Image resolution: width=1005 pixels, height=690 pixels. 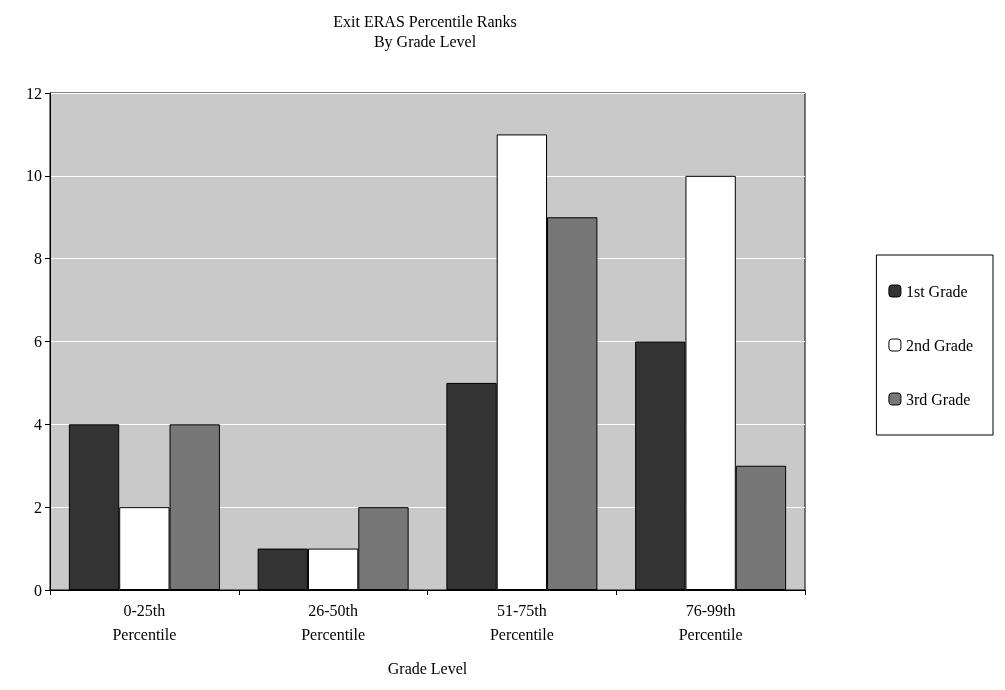 I want to click on legend-label: 1st Grade, so click(x=936, y=291).